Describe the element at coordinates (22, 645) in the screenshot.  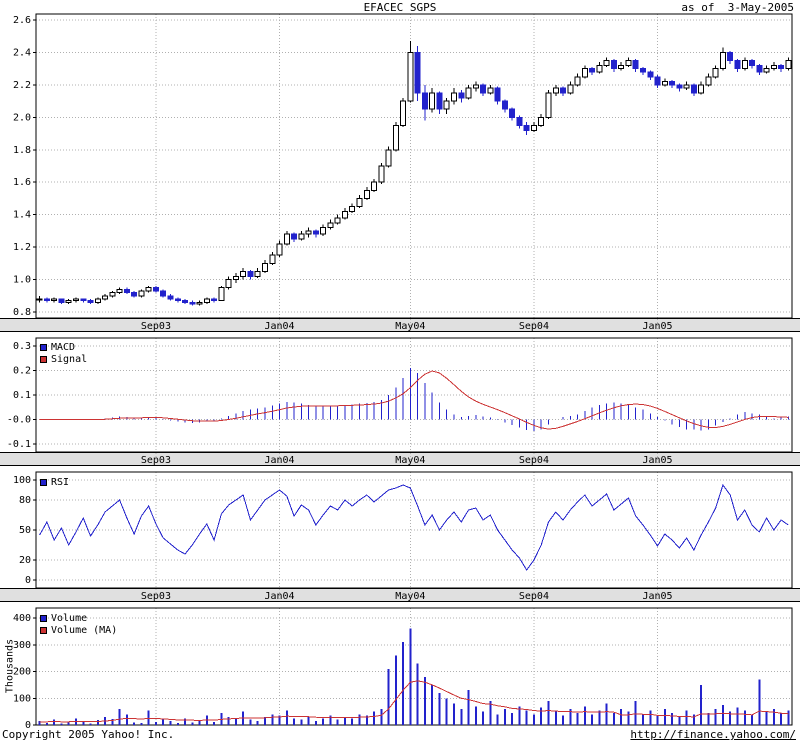
I see `svg-text: 300` at that location.